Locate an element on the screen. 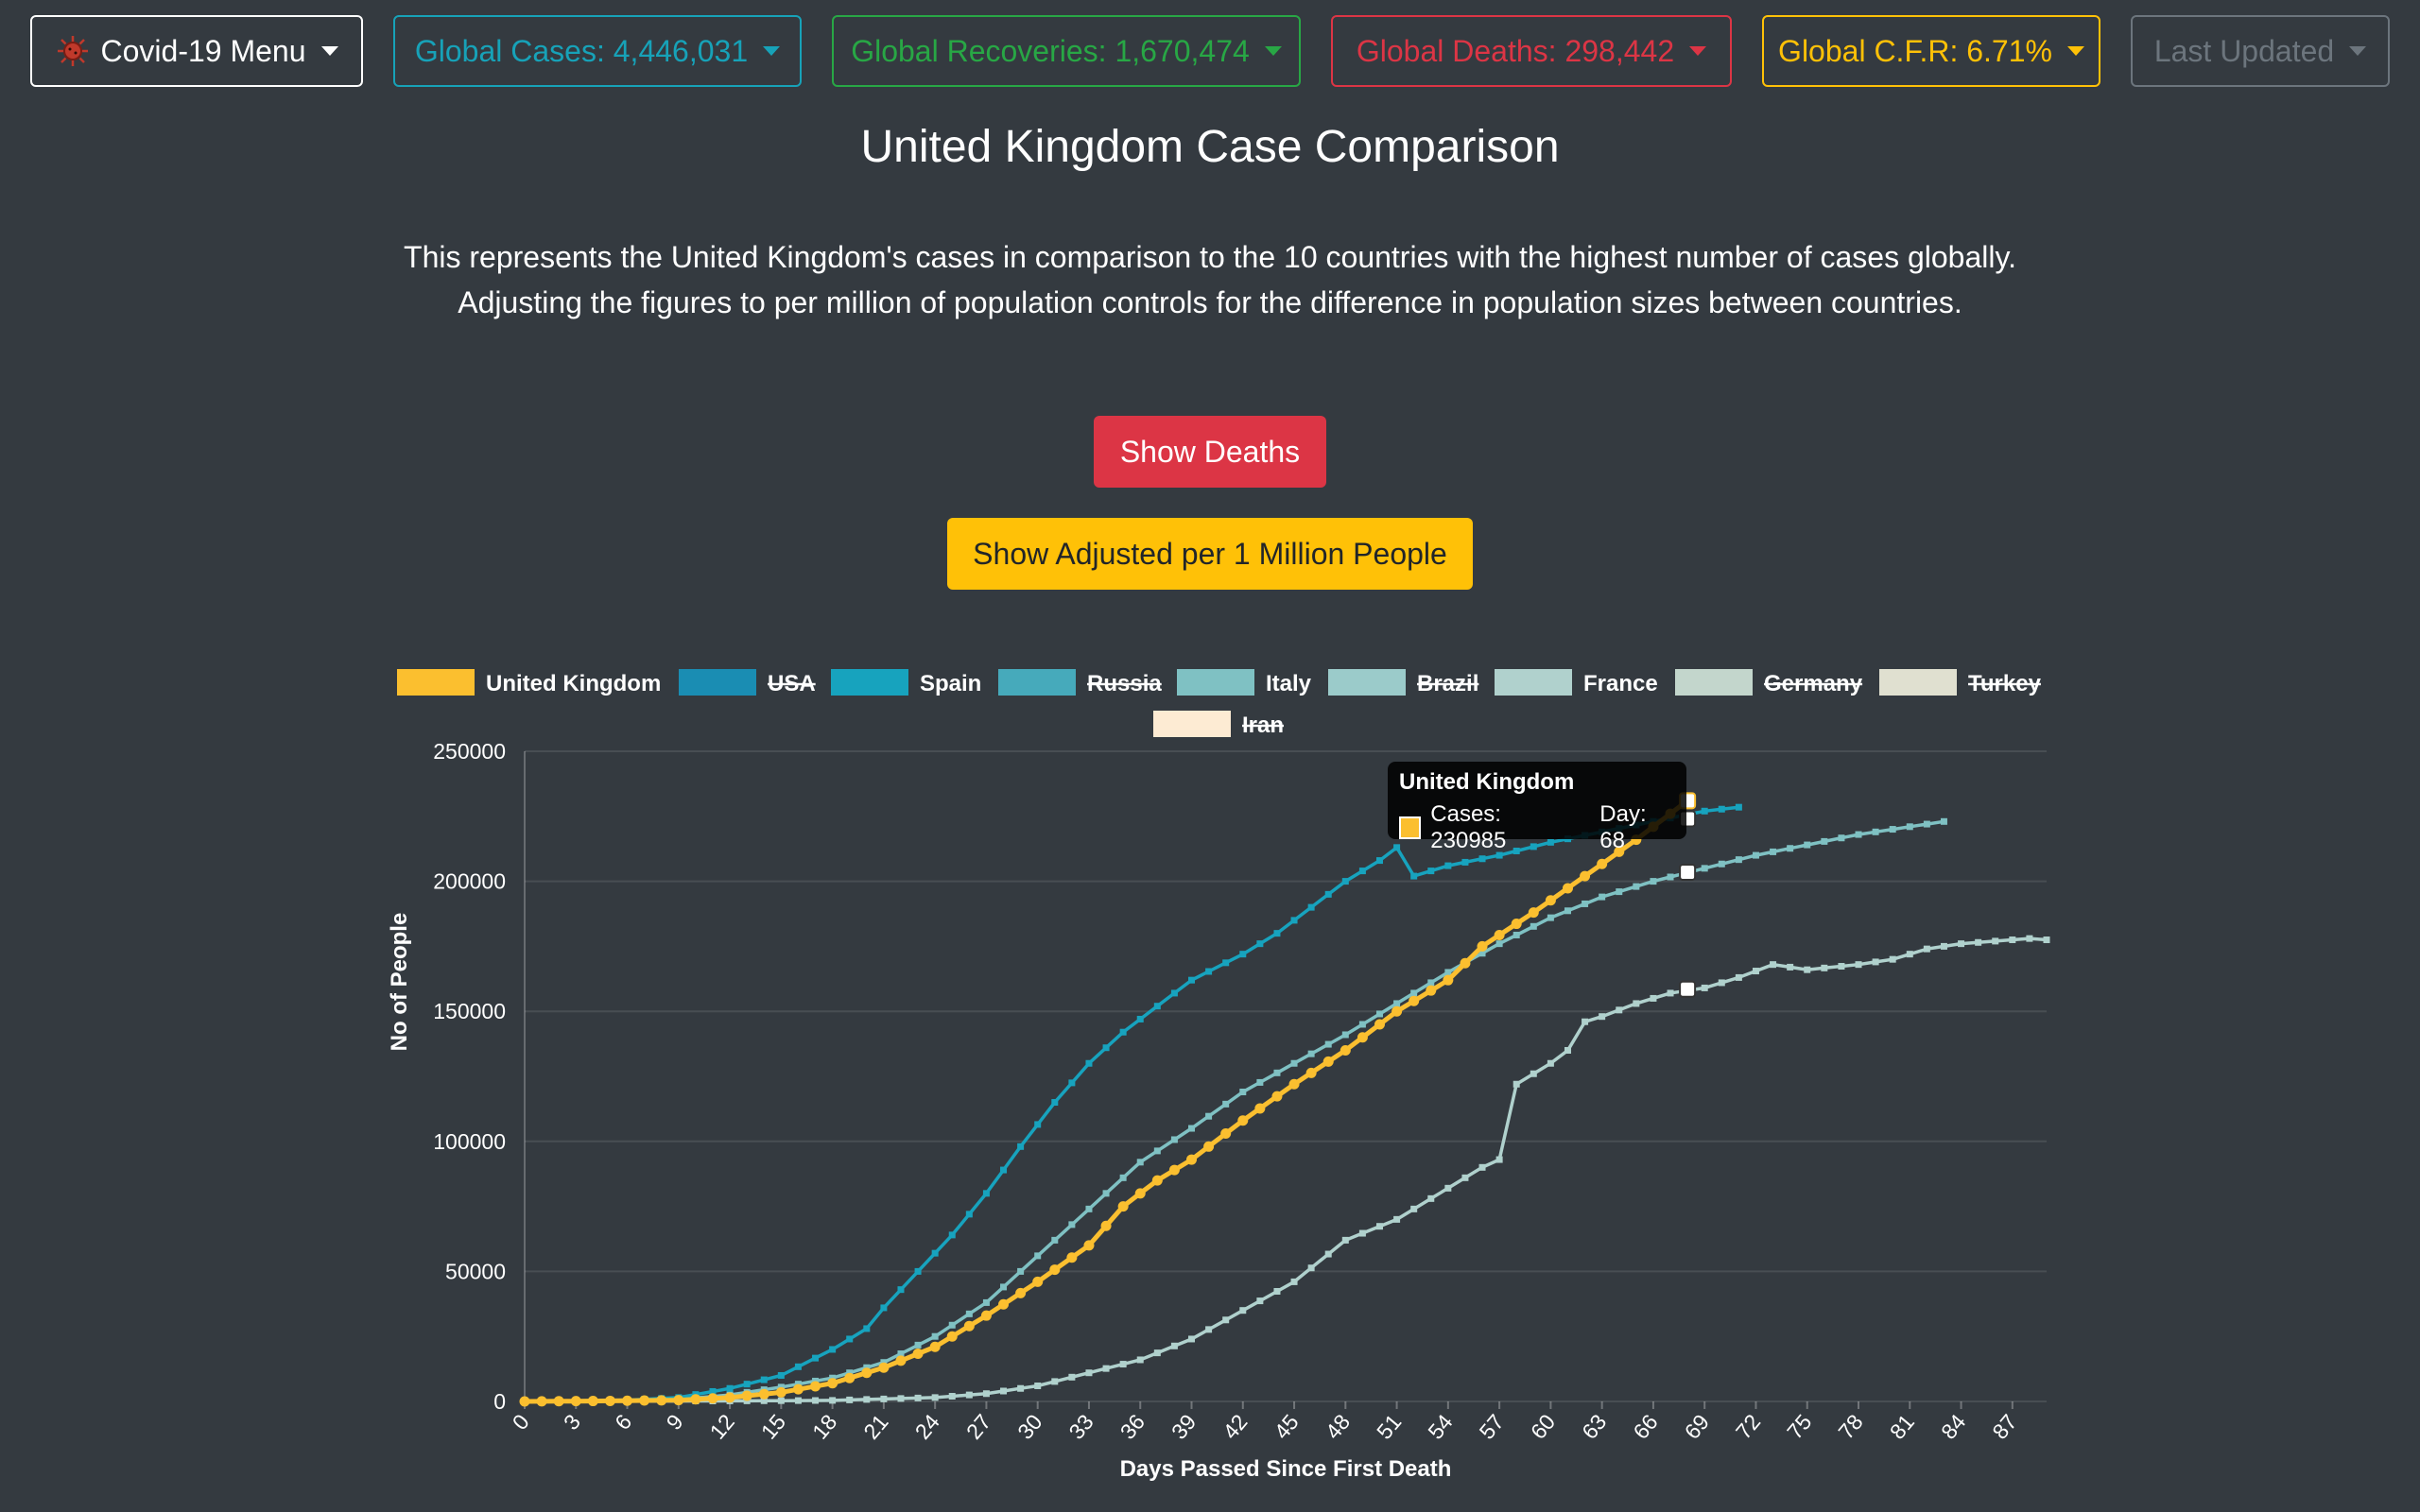  x-tick-label: 6 is located at coordinates (623, 1422).